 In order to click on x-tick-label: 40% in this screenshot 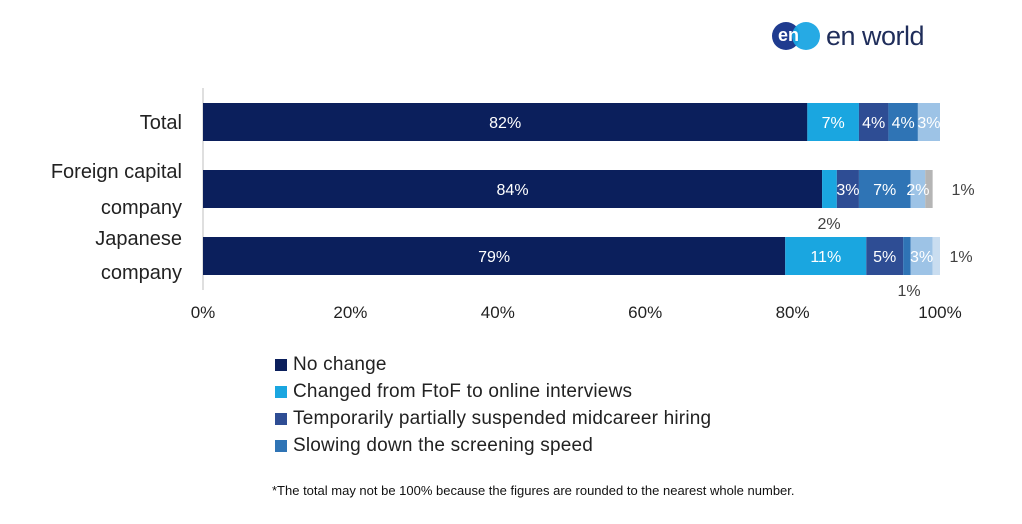, I will do `click(498, 312)`.